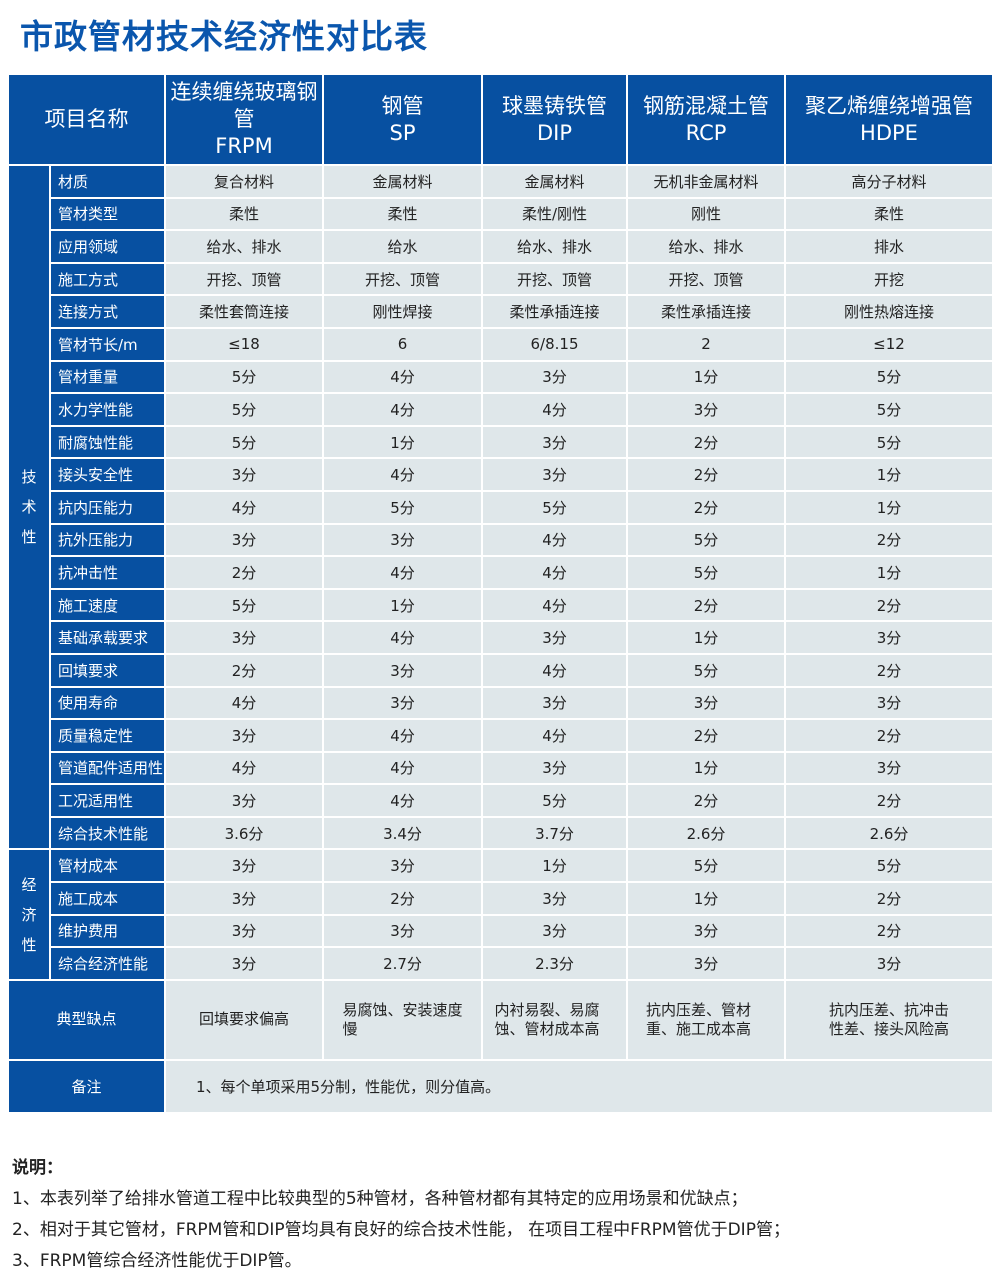 The height and width of the screenshot is (1277, 1000). I want to click on row-name: 水力学性能, so click(107, 409).